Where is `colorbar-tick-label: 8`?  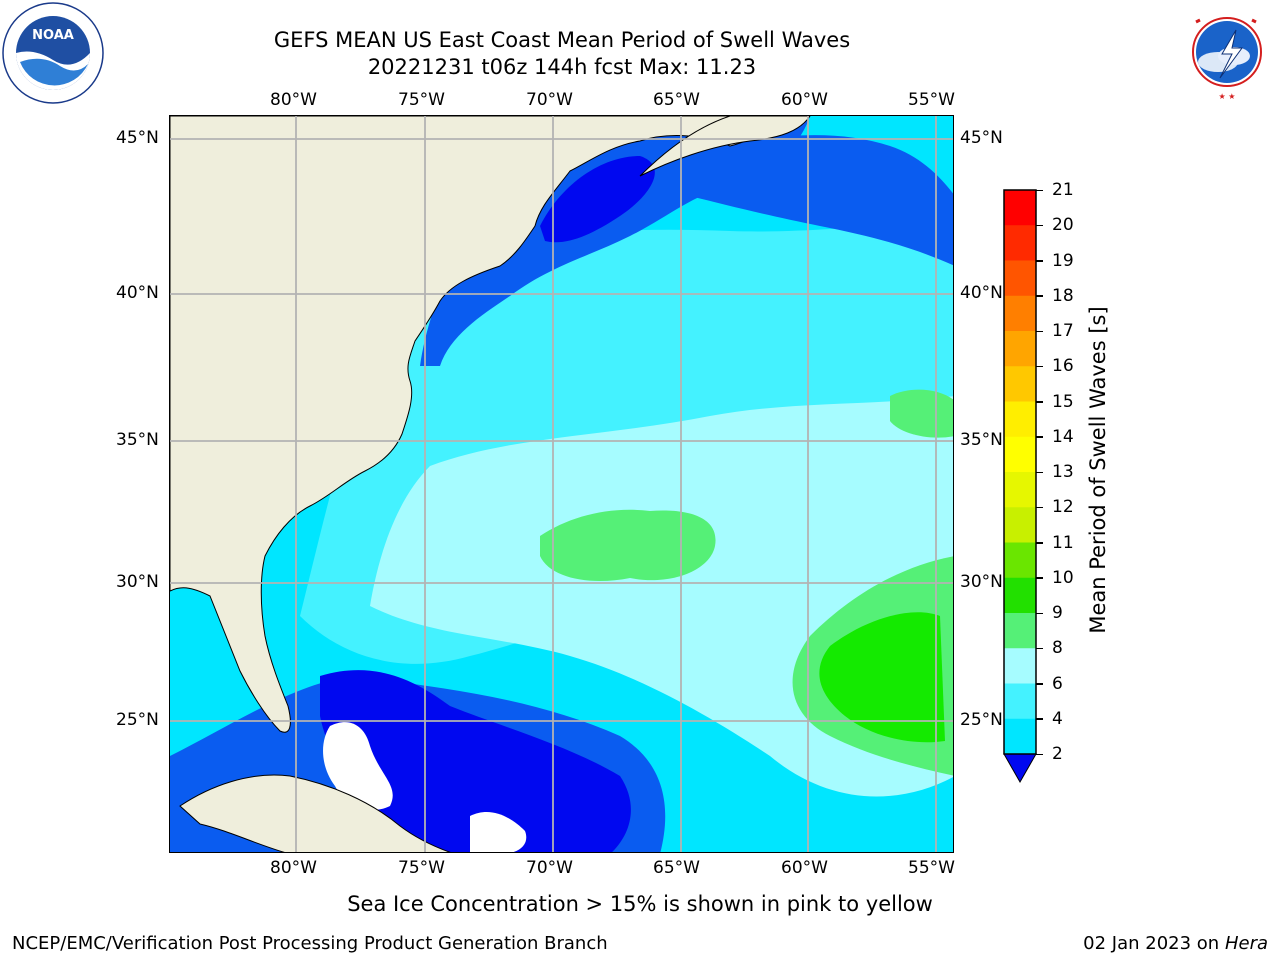
colorbar-tick-label: 8 is located at coordinates (1057, 648).